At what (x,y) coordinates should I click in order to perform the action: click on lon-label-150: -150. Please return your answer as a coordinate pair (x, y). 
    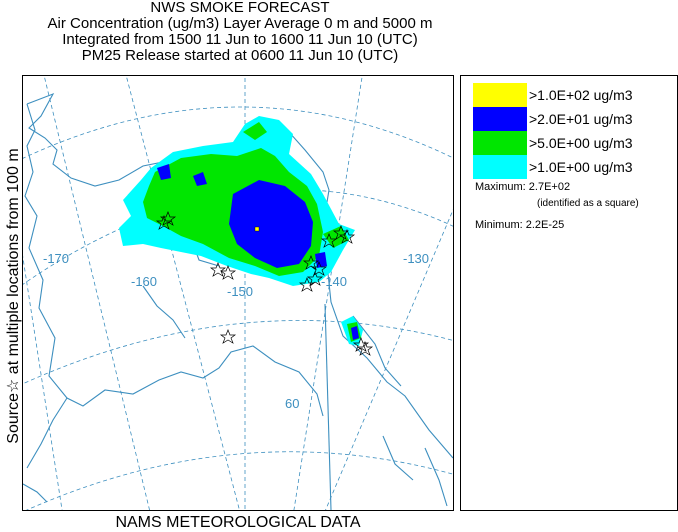
    Looking at the image, I should click on (240, 291).